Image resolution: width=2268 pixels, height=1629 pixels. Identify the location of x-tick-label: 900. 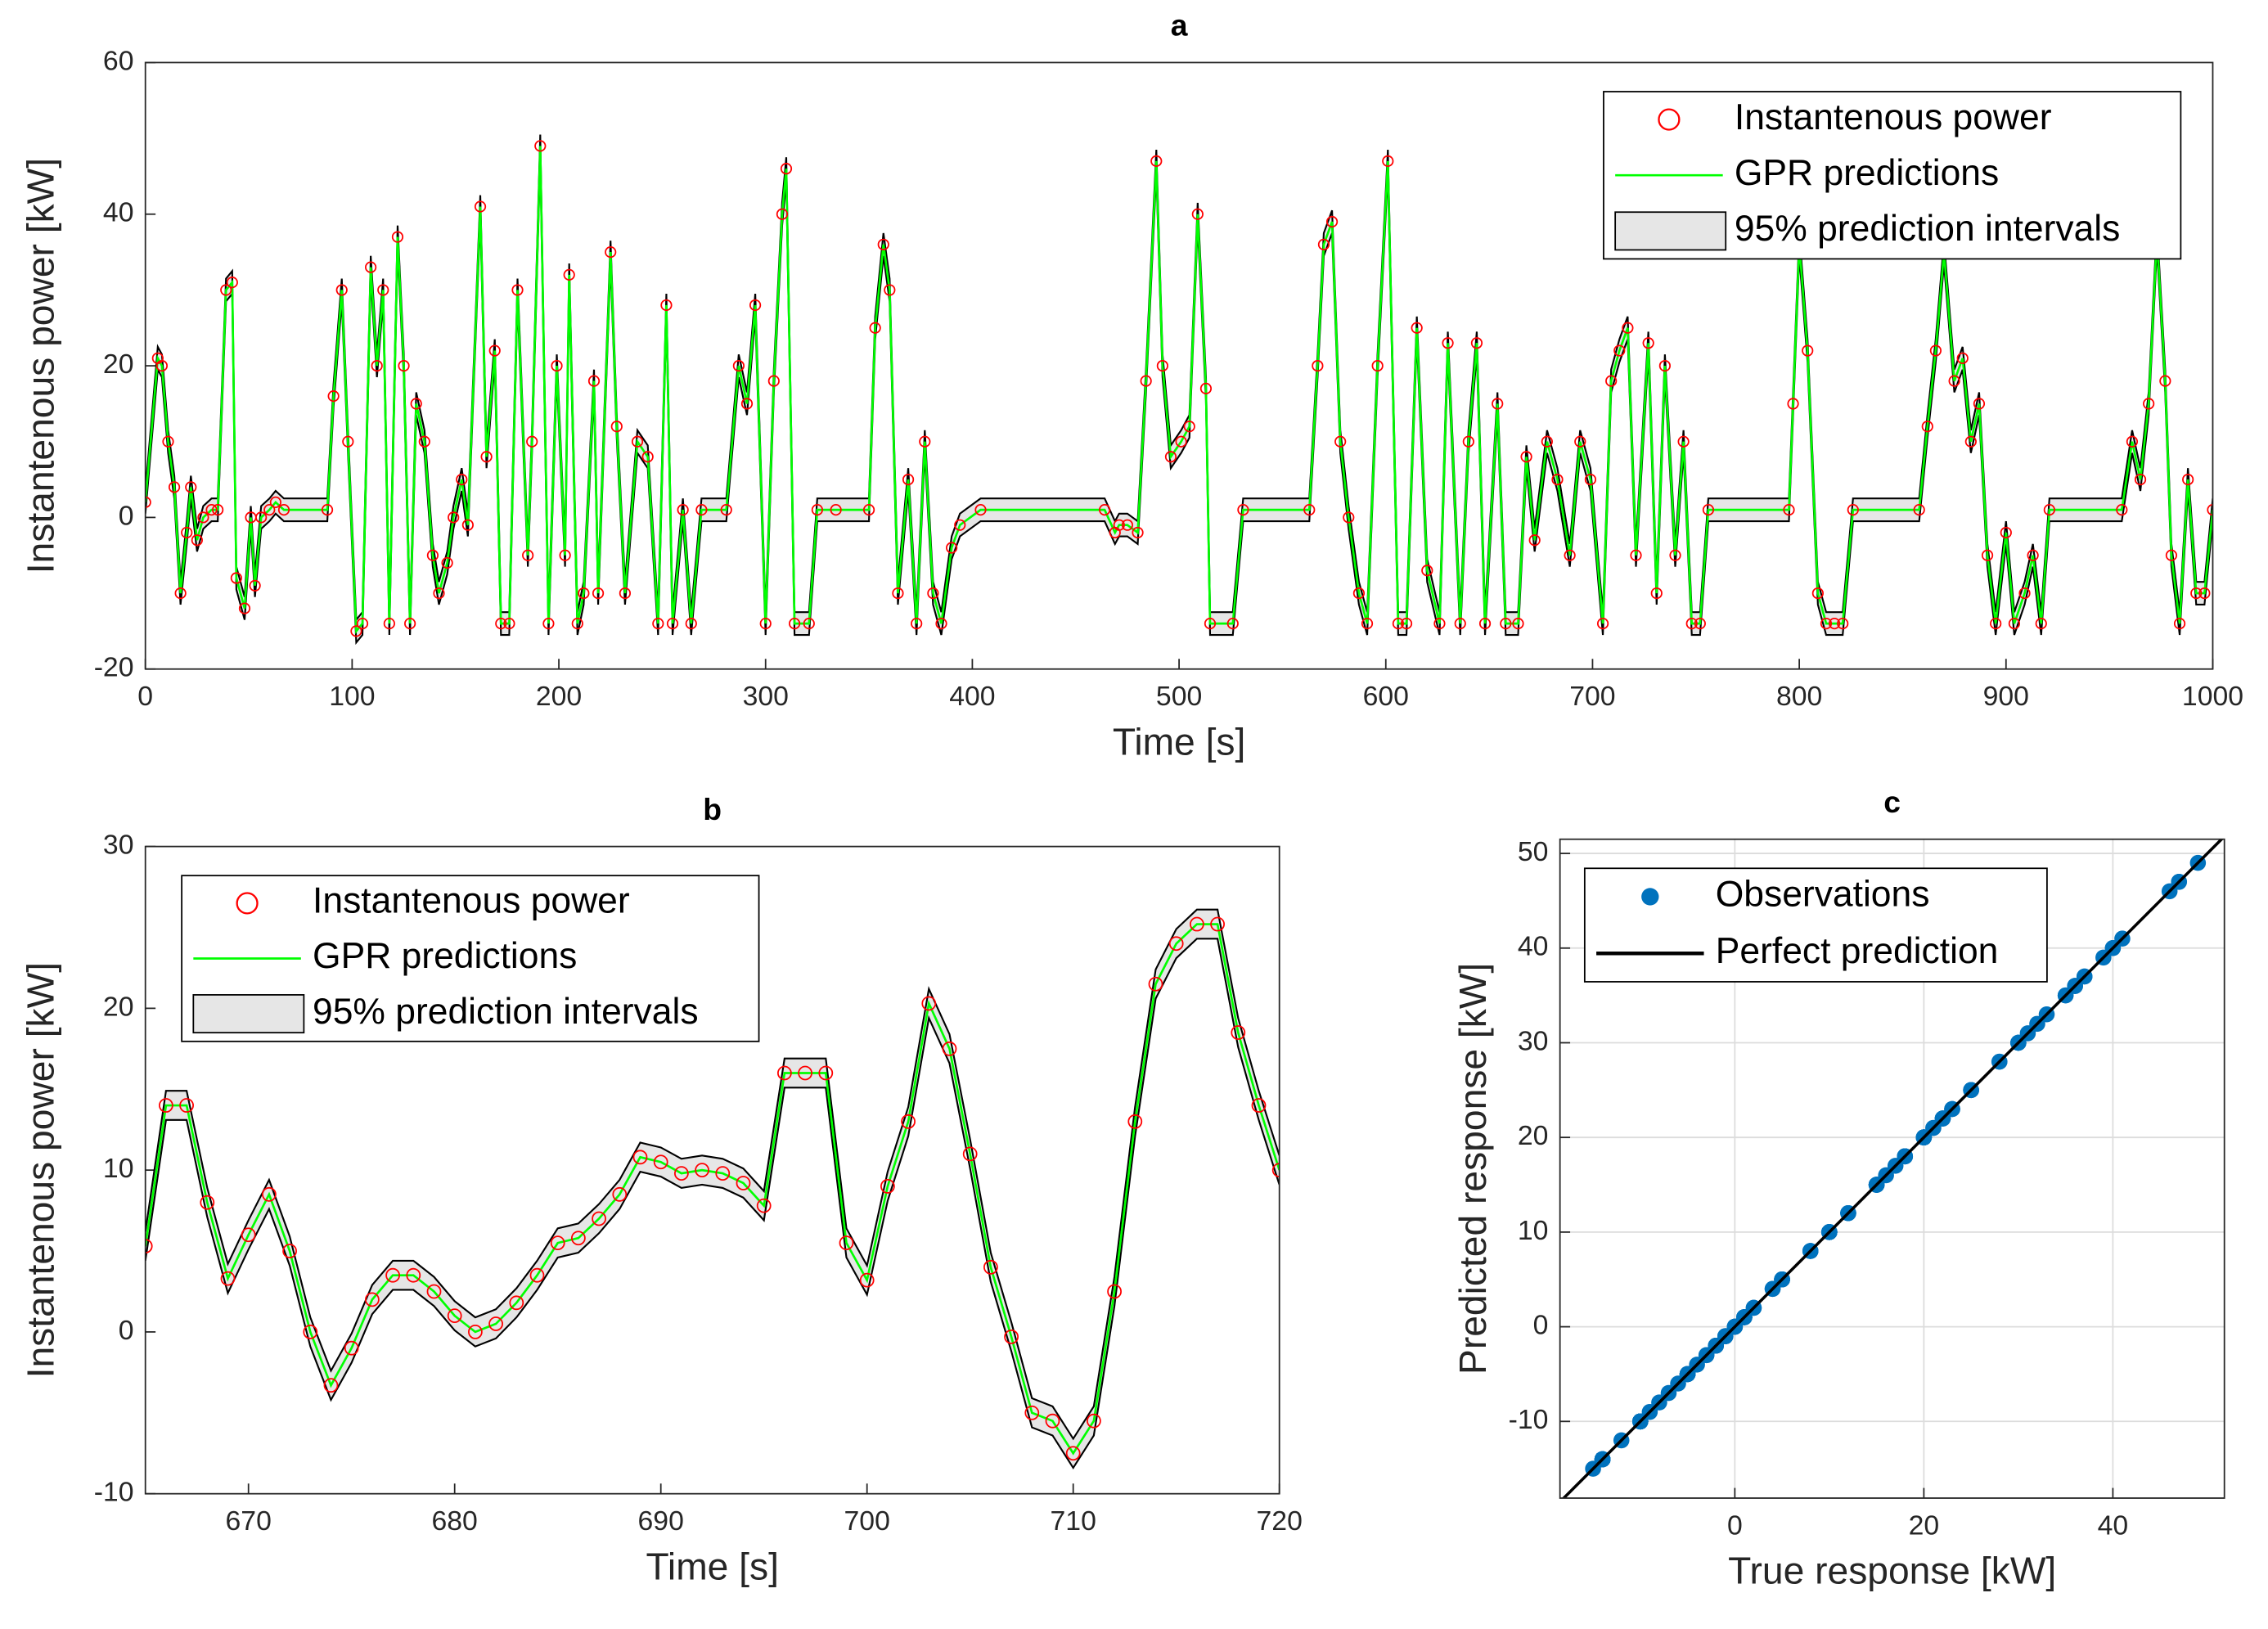
(2006, 697).